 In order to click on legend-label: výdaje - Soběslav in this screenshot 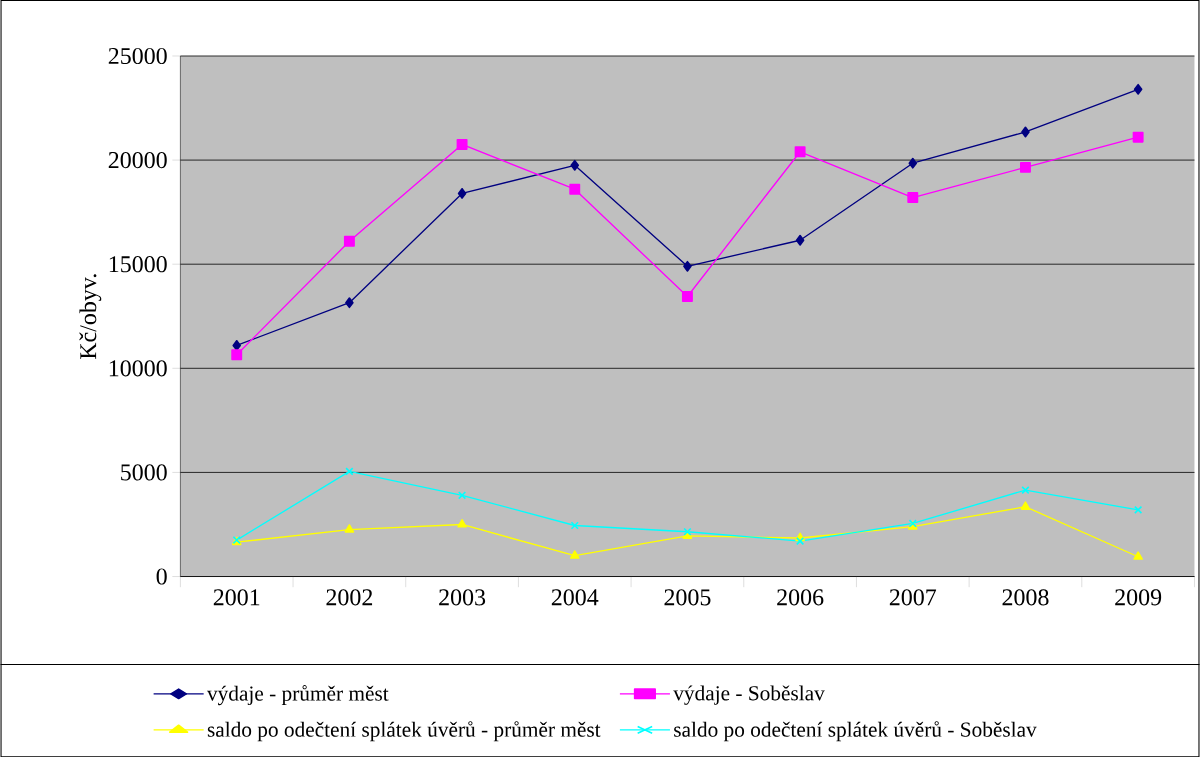, I will do `click(749, 695)`.